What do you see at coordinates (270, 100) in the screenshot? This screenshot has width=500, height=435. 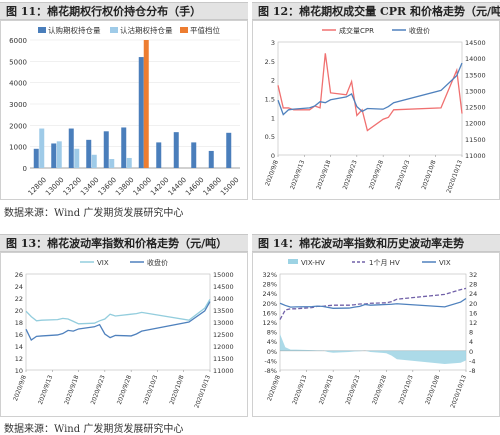 I see `y-left-tick-label: 1.5` at bounding box center [270, 100].